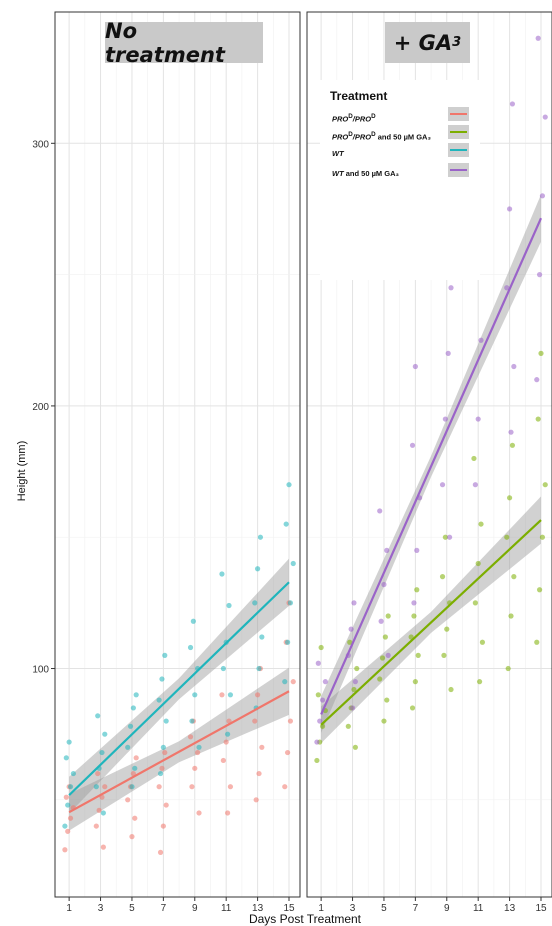  What do you see at coordinates (179, 688) in the screenshot?
I see `fit-line` at bounding box center [179, 688].